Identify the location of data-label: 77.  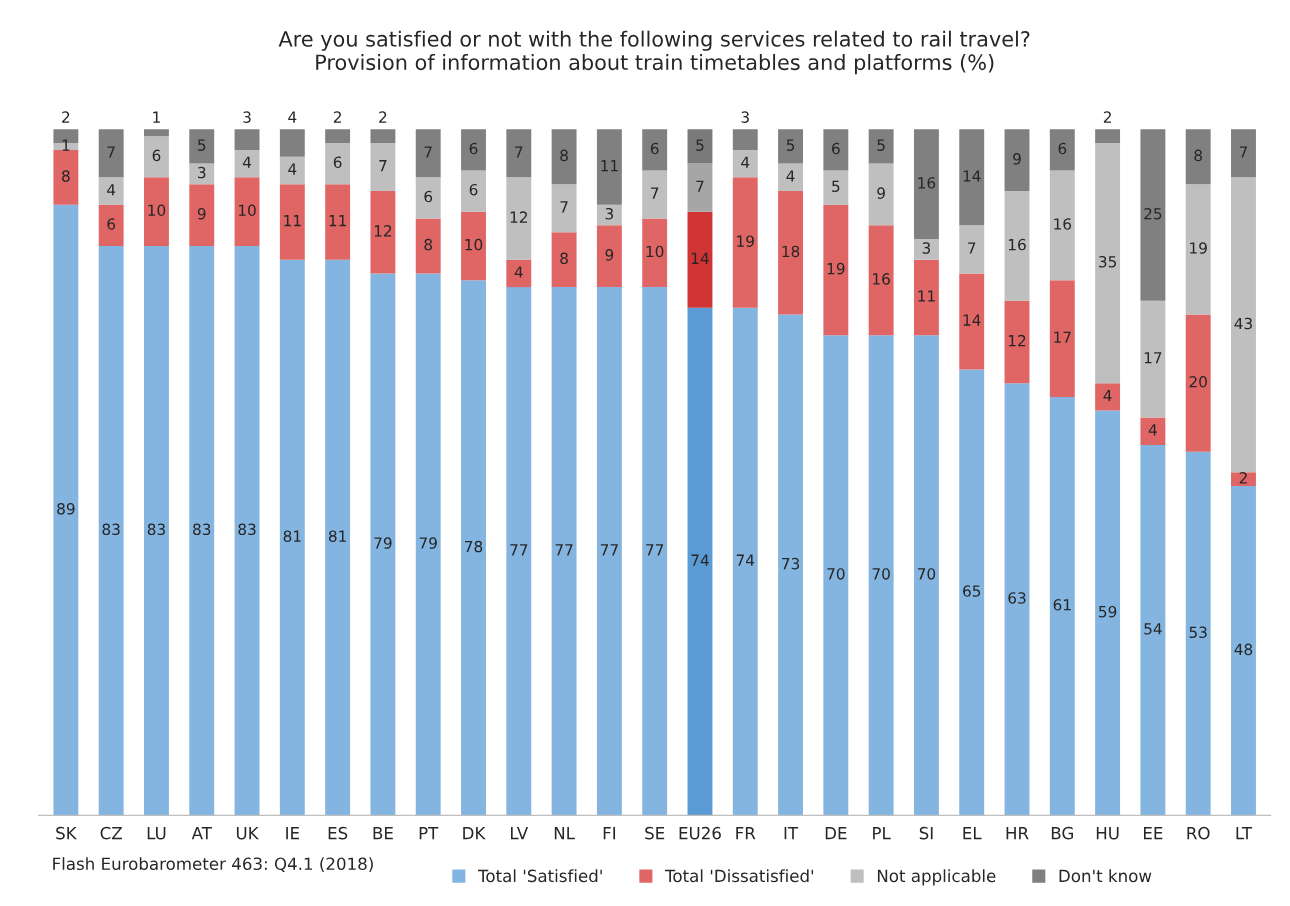
(655, 550).